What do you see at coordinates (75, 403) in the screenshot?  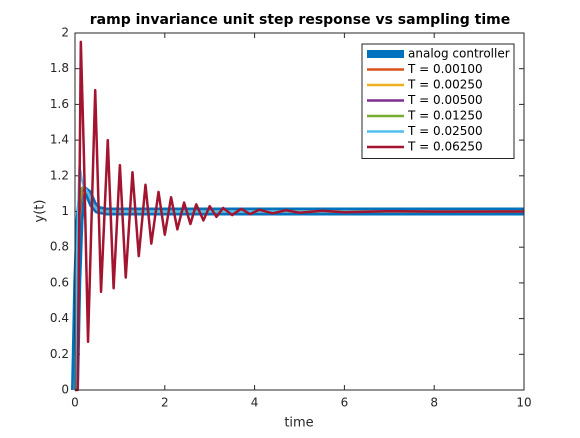 I see `x-tick-label: 0` at bounding box center [75, 403].